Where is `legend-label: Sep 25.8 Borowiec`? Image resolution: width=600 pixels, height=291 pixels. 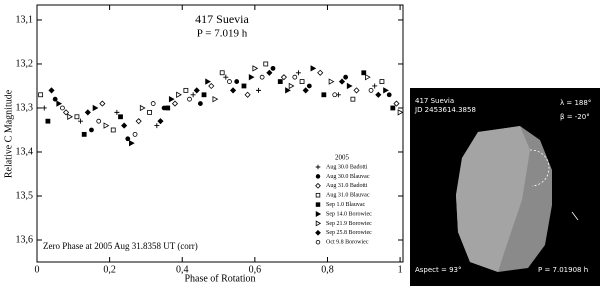
legend-label: Sep 25.8 Borowiec is located at coordinates (349, 233).